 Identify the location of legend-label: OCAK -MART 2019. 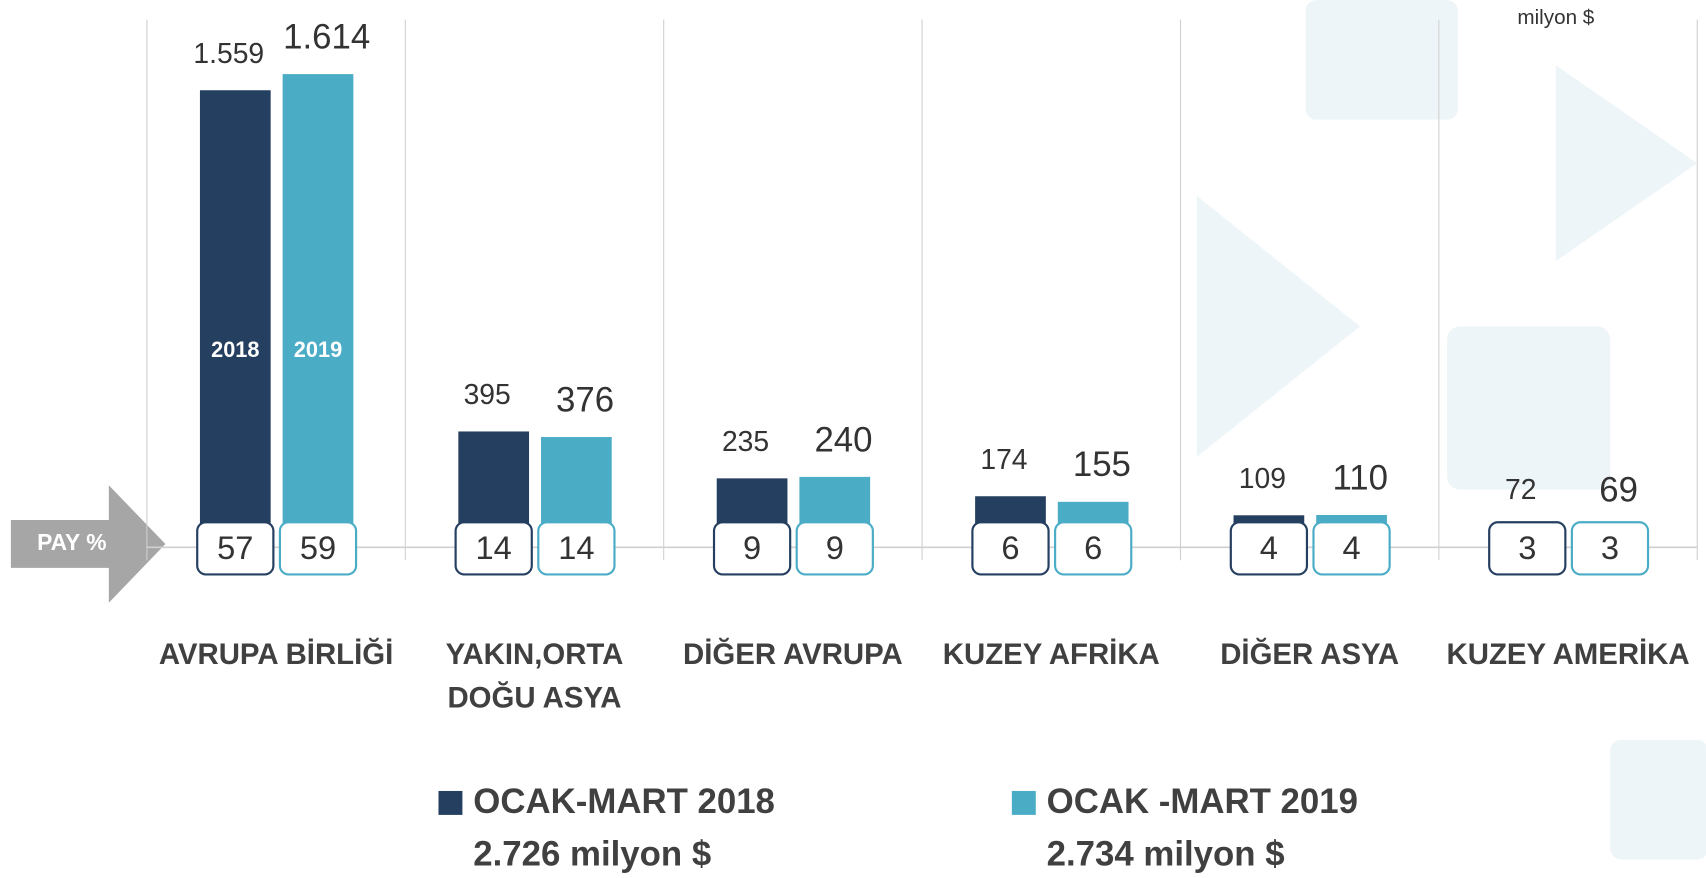
(1202, 801).